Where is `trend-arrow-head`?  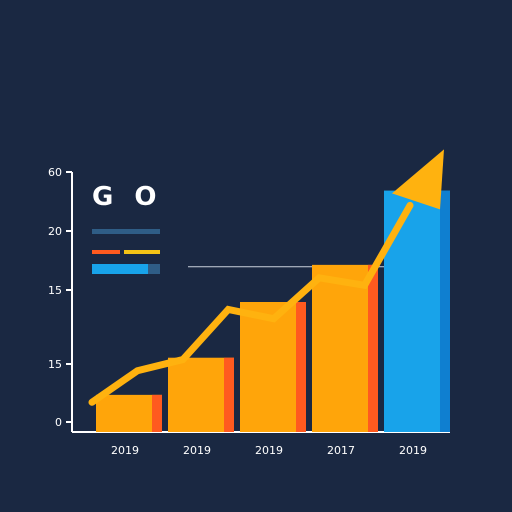 trend-arrow-head is located at coordinates (418, 179).